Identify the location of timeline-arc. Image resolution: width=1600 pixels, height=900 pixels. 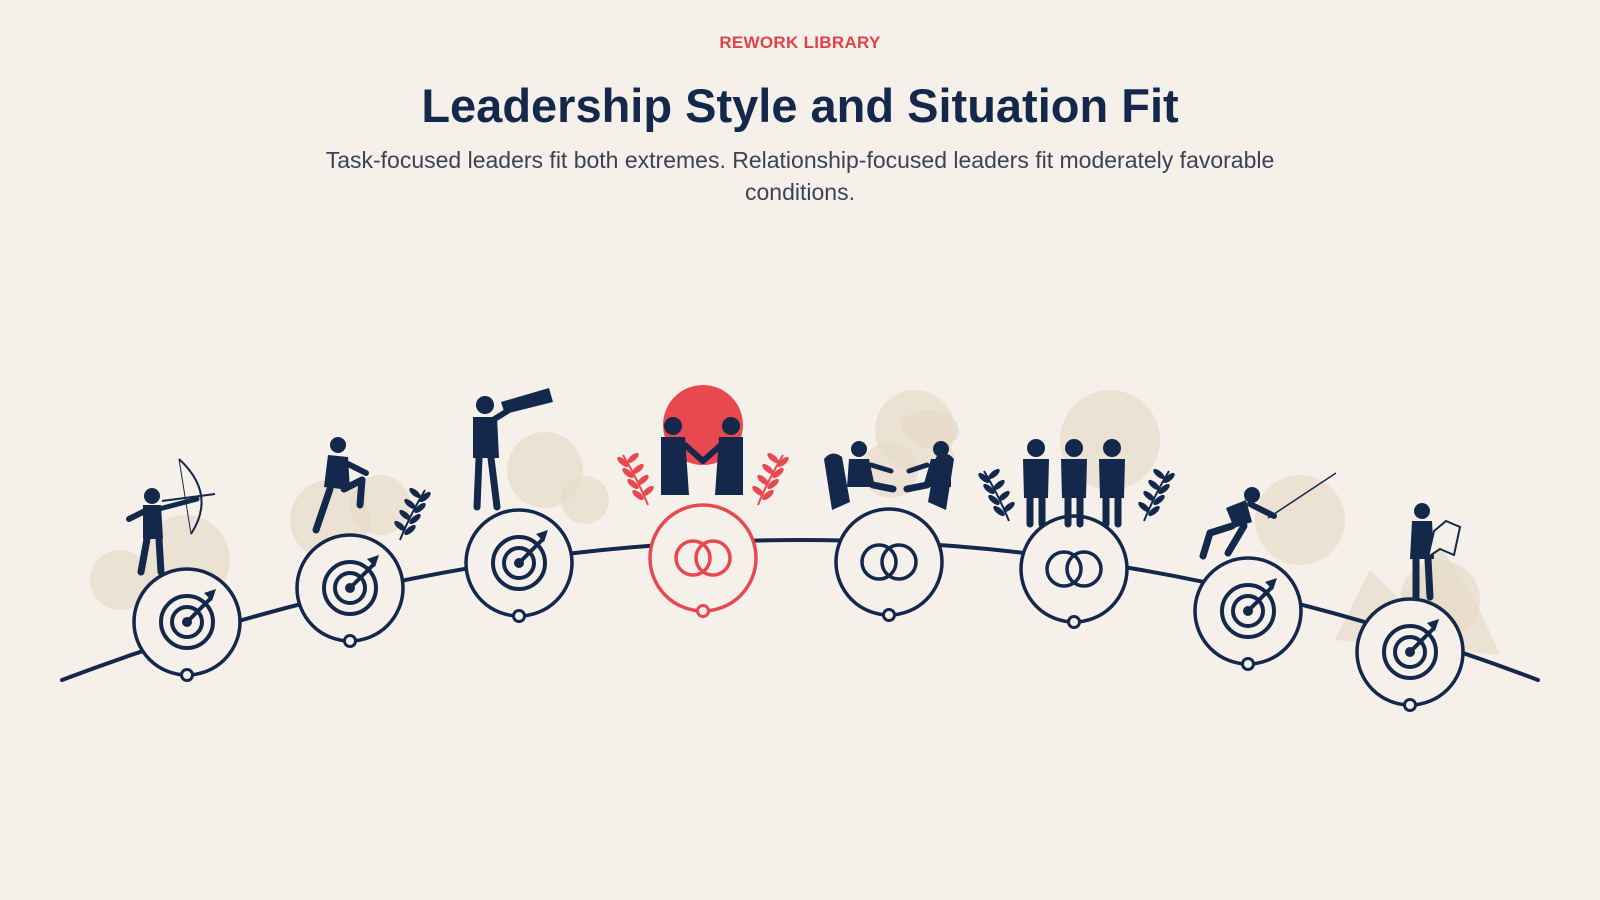
(800, 610).